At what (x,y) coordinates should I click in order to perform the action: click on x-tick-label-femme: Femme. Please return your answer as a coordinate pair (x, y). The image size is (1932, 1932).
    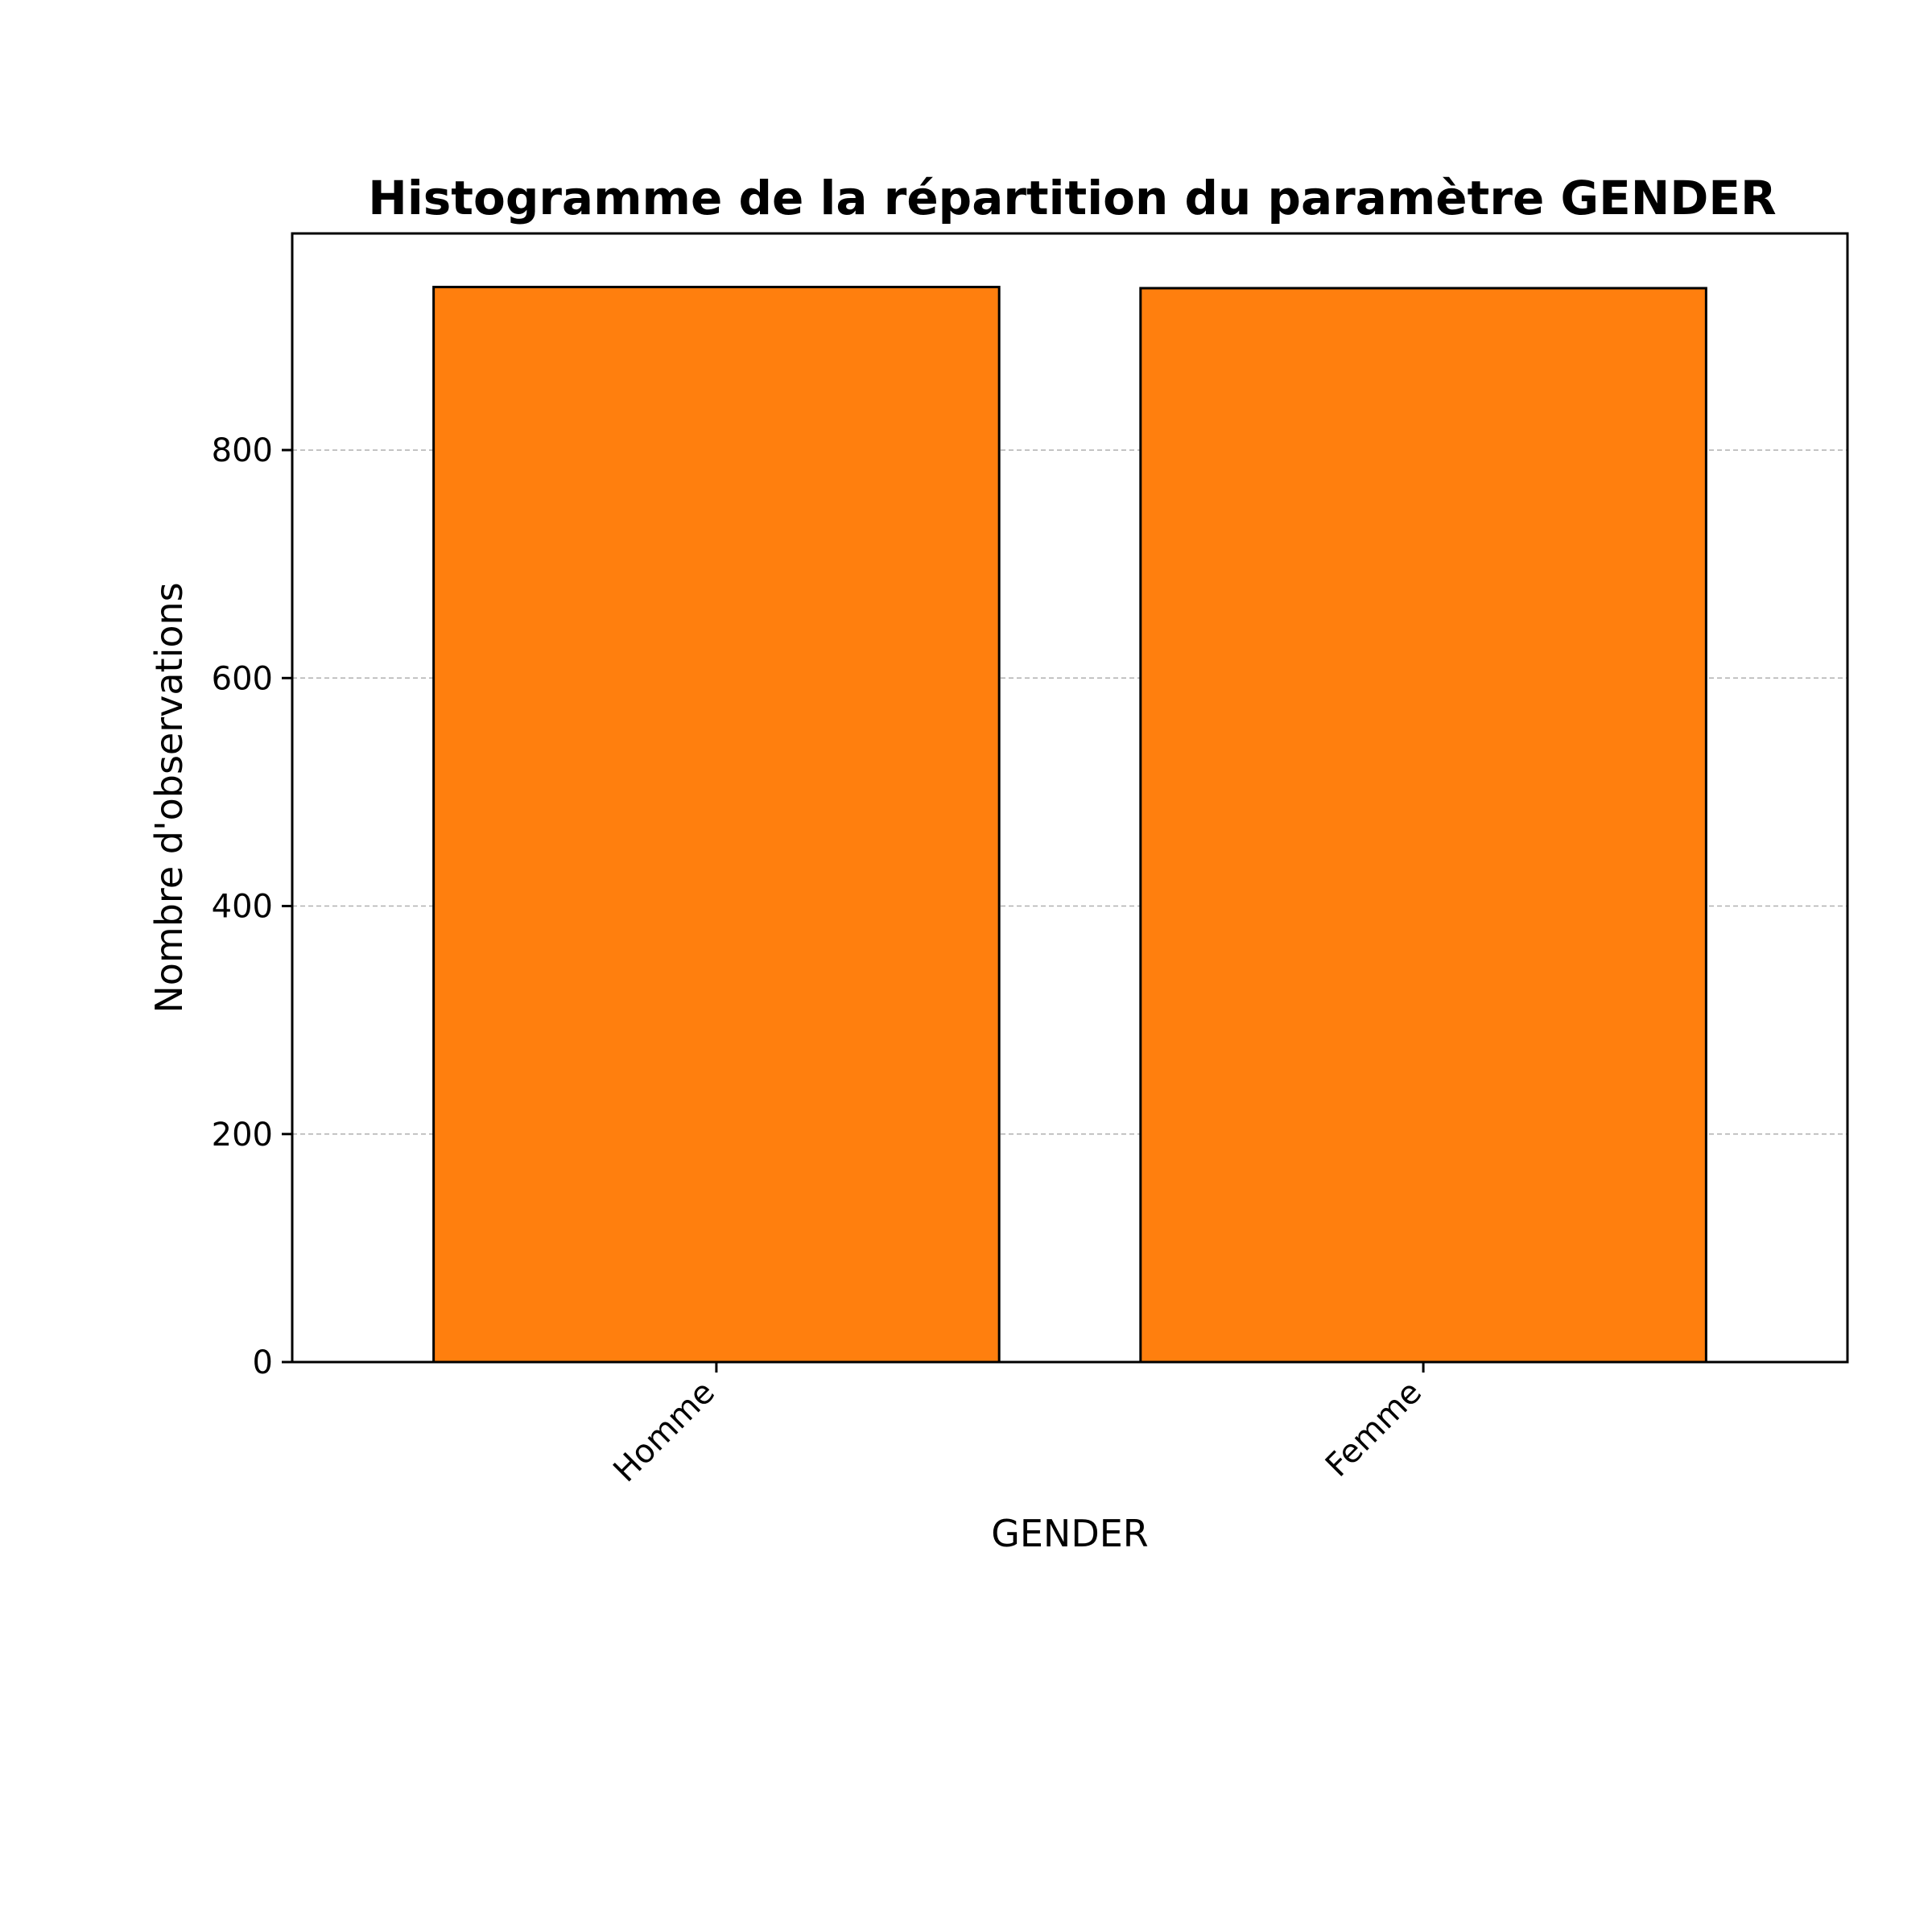
    Looking at the image, I should click on (1374, 1429).